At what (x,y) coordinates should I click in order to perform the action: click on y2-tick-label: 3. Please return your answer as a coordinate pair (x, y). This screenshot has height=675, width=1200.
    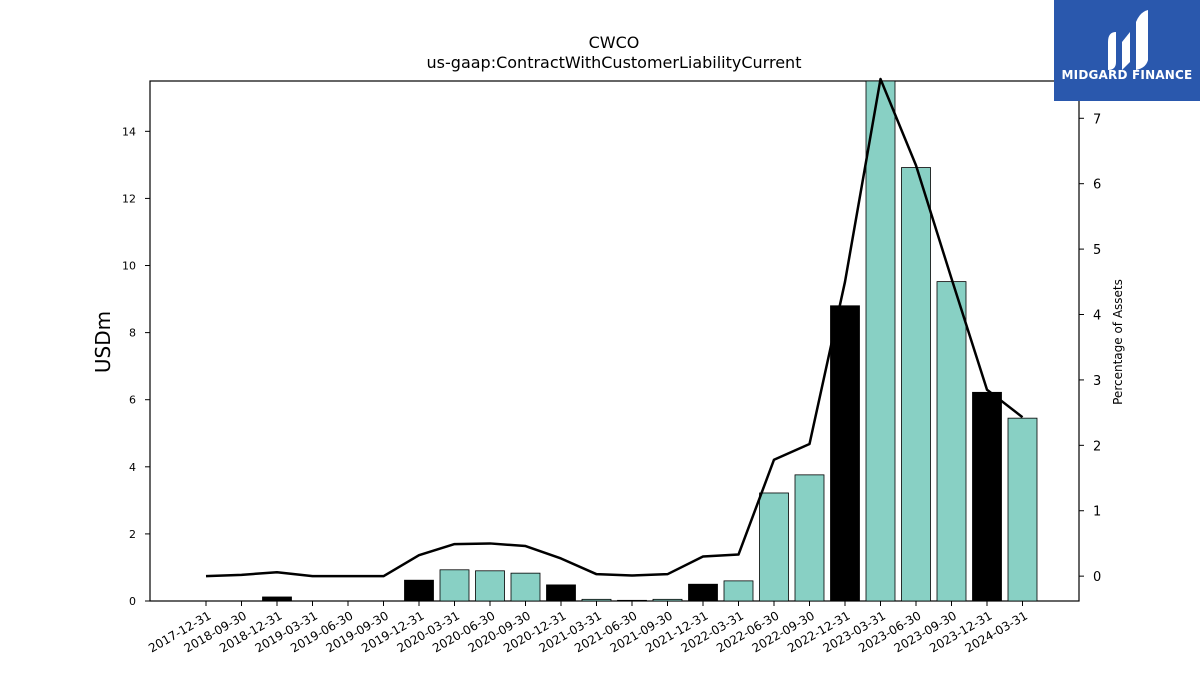
    Looking at the image, I should click on (1097, 381).